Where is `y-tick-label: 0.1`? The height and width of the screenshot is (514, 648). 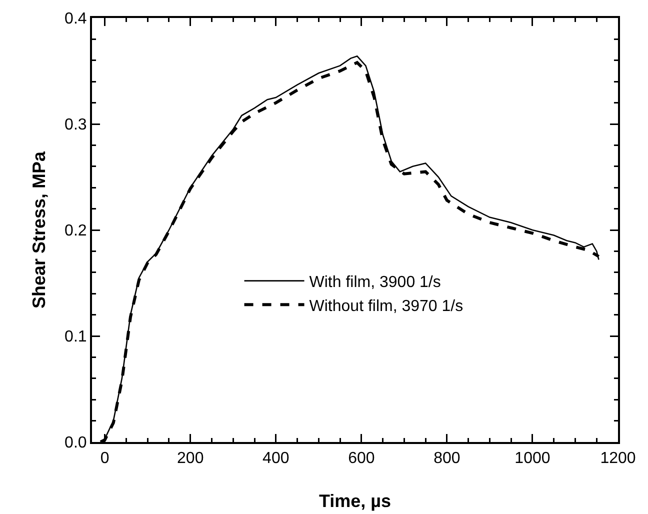 y-tick-label: 0.1 is located at coordinates (75, 337).